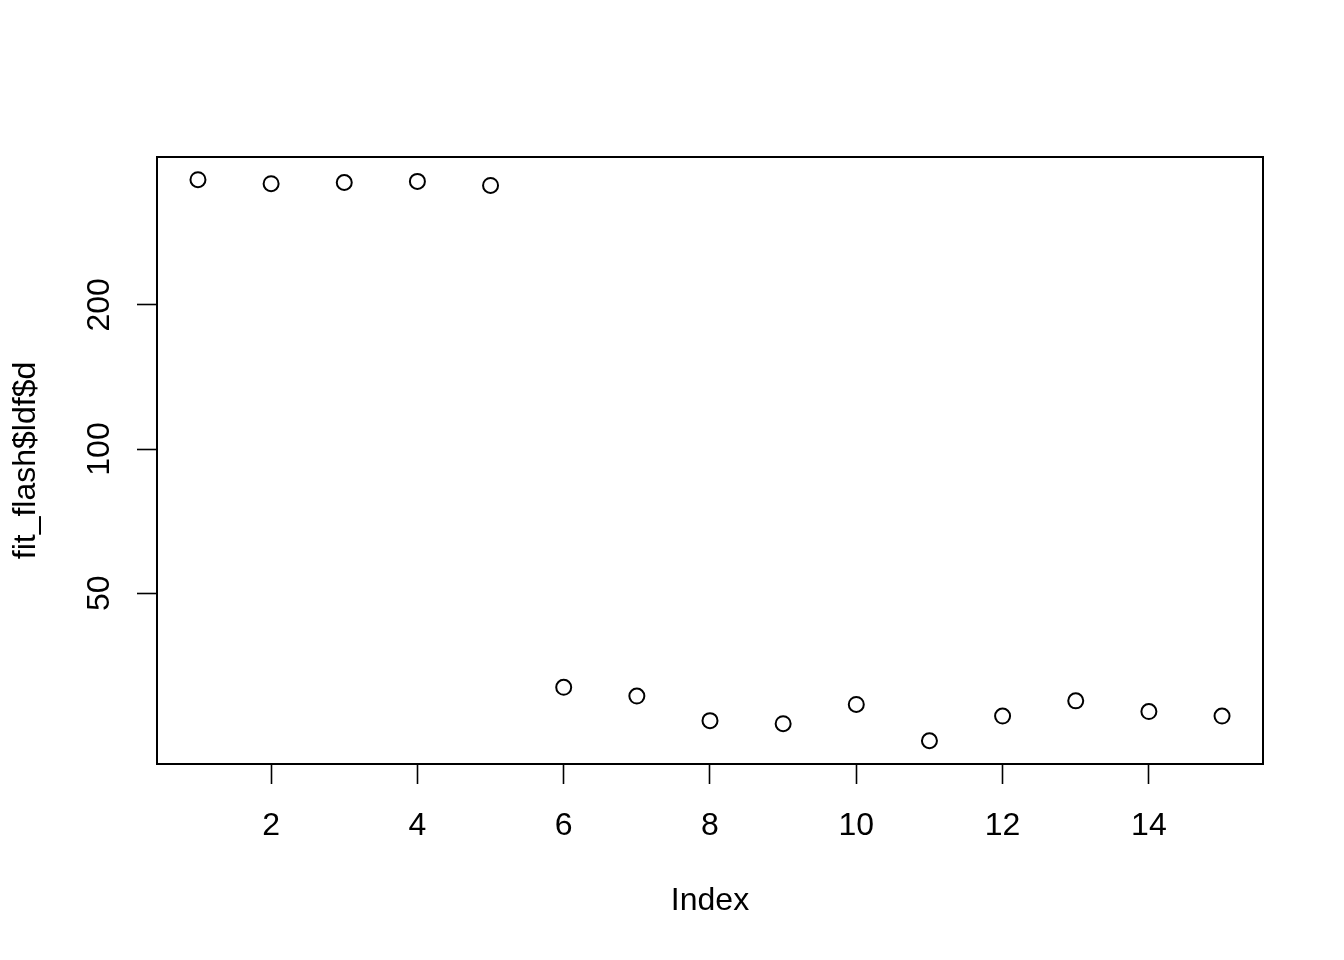  Describe the element at coordinates (1002, 824) in the screenshot. I see `x-tick-label: 12` at that location.